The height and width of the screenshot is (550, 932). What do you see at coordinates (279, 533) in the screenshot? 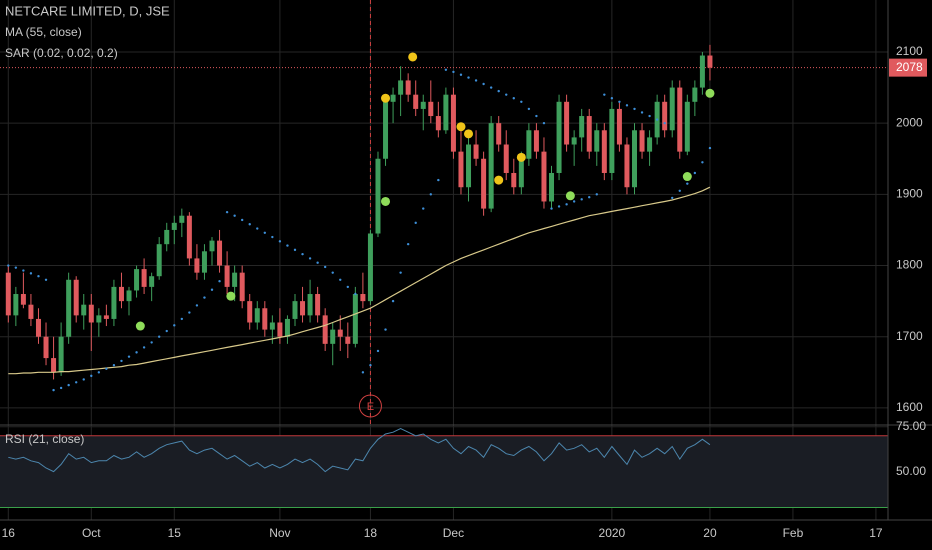
I see `x-tick-label: Nov` at bounding box center [279, 533].